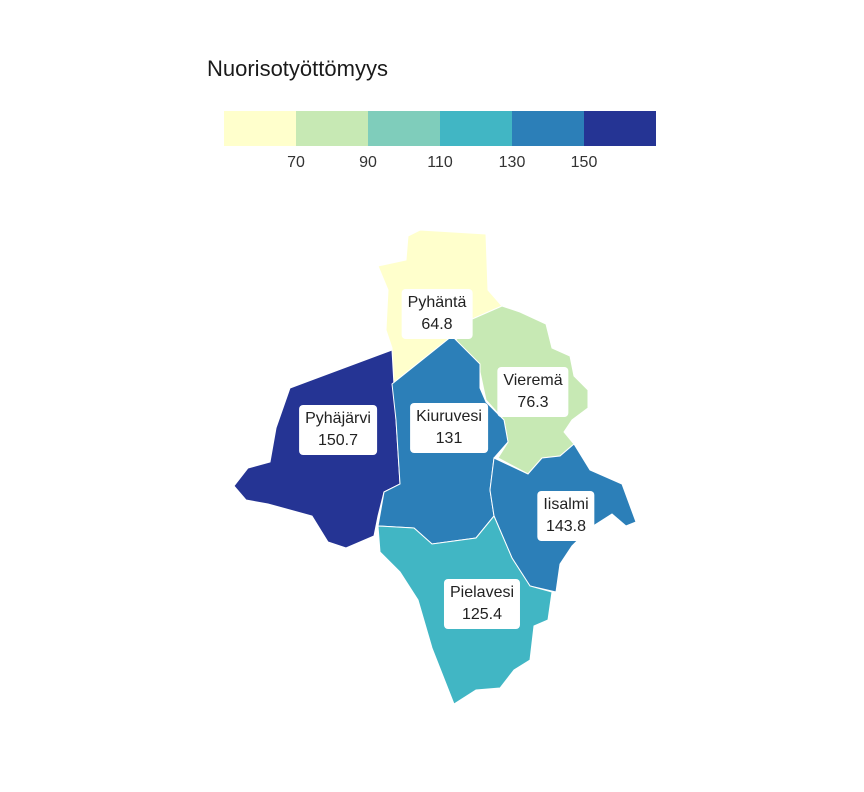  What do you see at coordinates (296, 162) in the screenshot?
I see `legend-tick-label: 70` at bounding box center [296, 162].